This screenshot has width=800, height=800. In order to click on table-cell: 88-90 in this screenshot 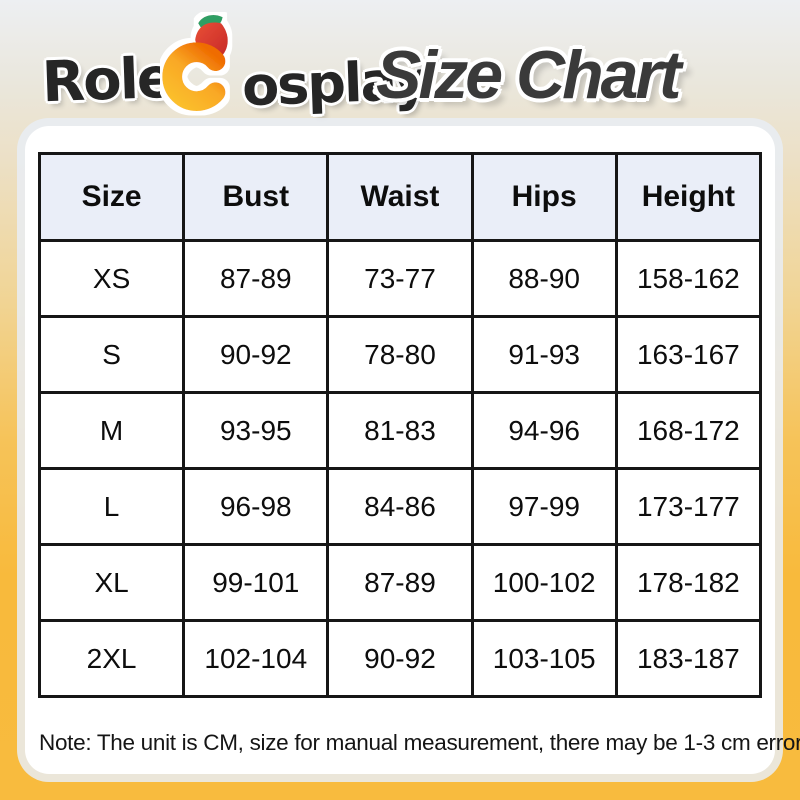, I will do `click(544, 278)`.